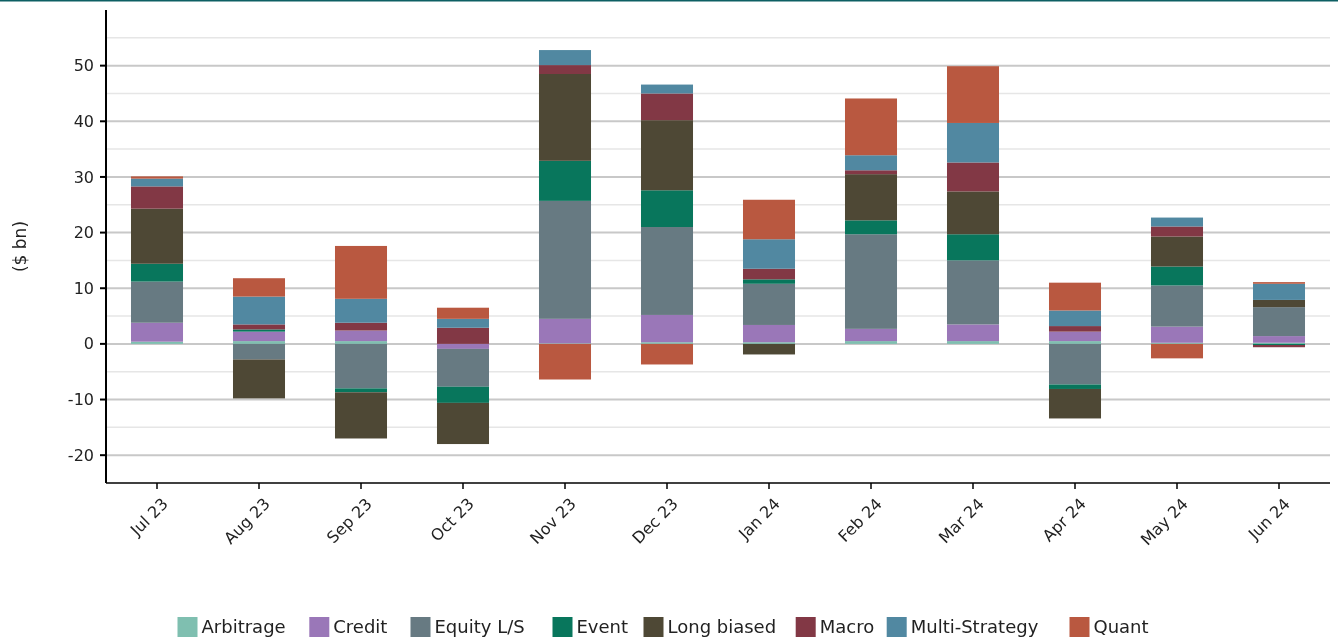 The width and height of the screenshot is (1338, 642). What do you see at coordinates (80, 455) in the screenshot?
I see `y-tick-label: -20` at bounding box center [80, 455].